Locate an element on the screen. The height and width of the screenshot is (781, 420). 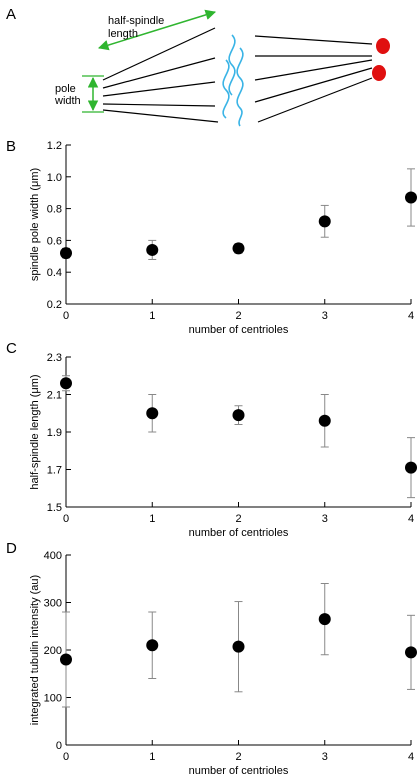
y-tick-label: 2.1 is located at coordinates (54, 396).